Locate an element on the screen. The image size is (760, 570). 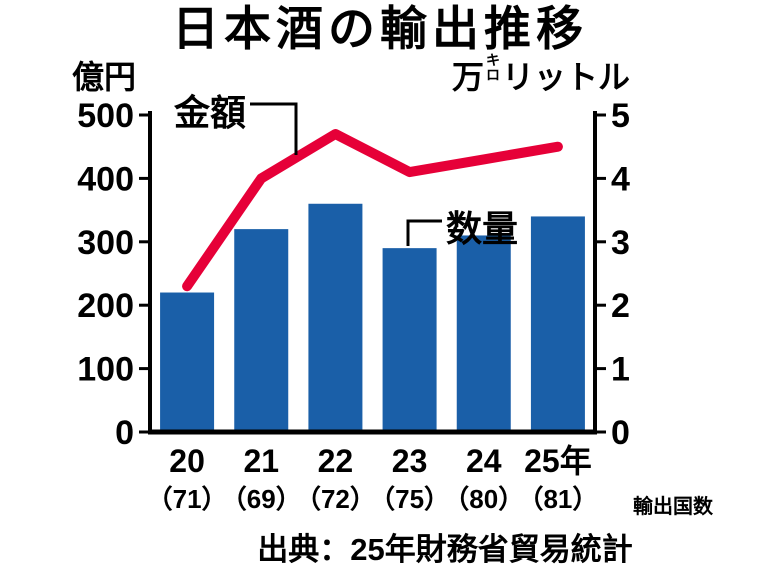
tick-label-left: 200 is located at coordinates (105, 306).